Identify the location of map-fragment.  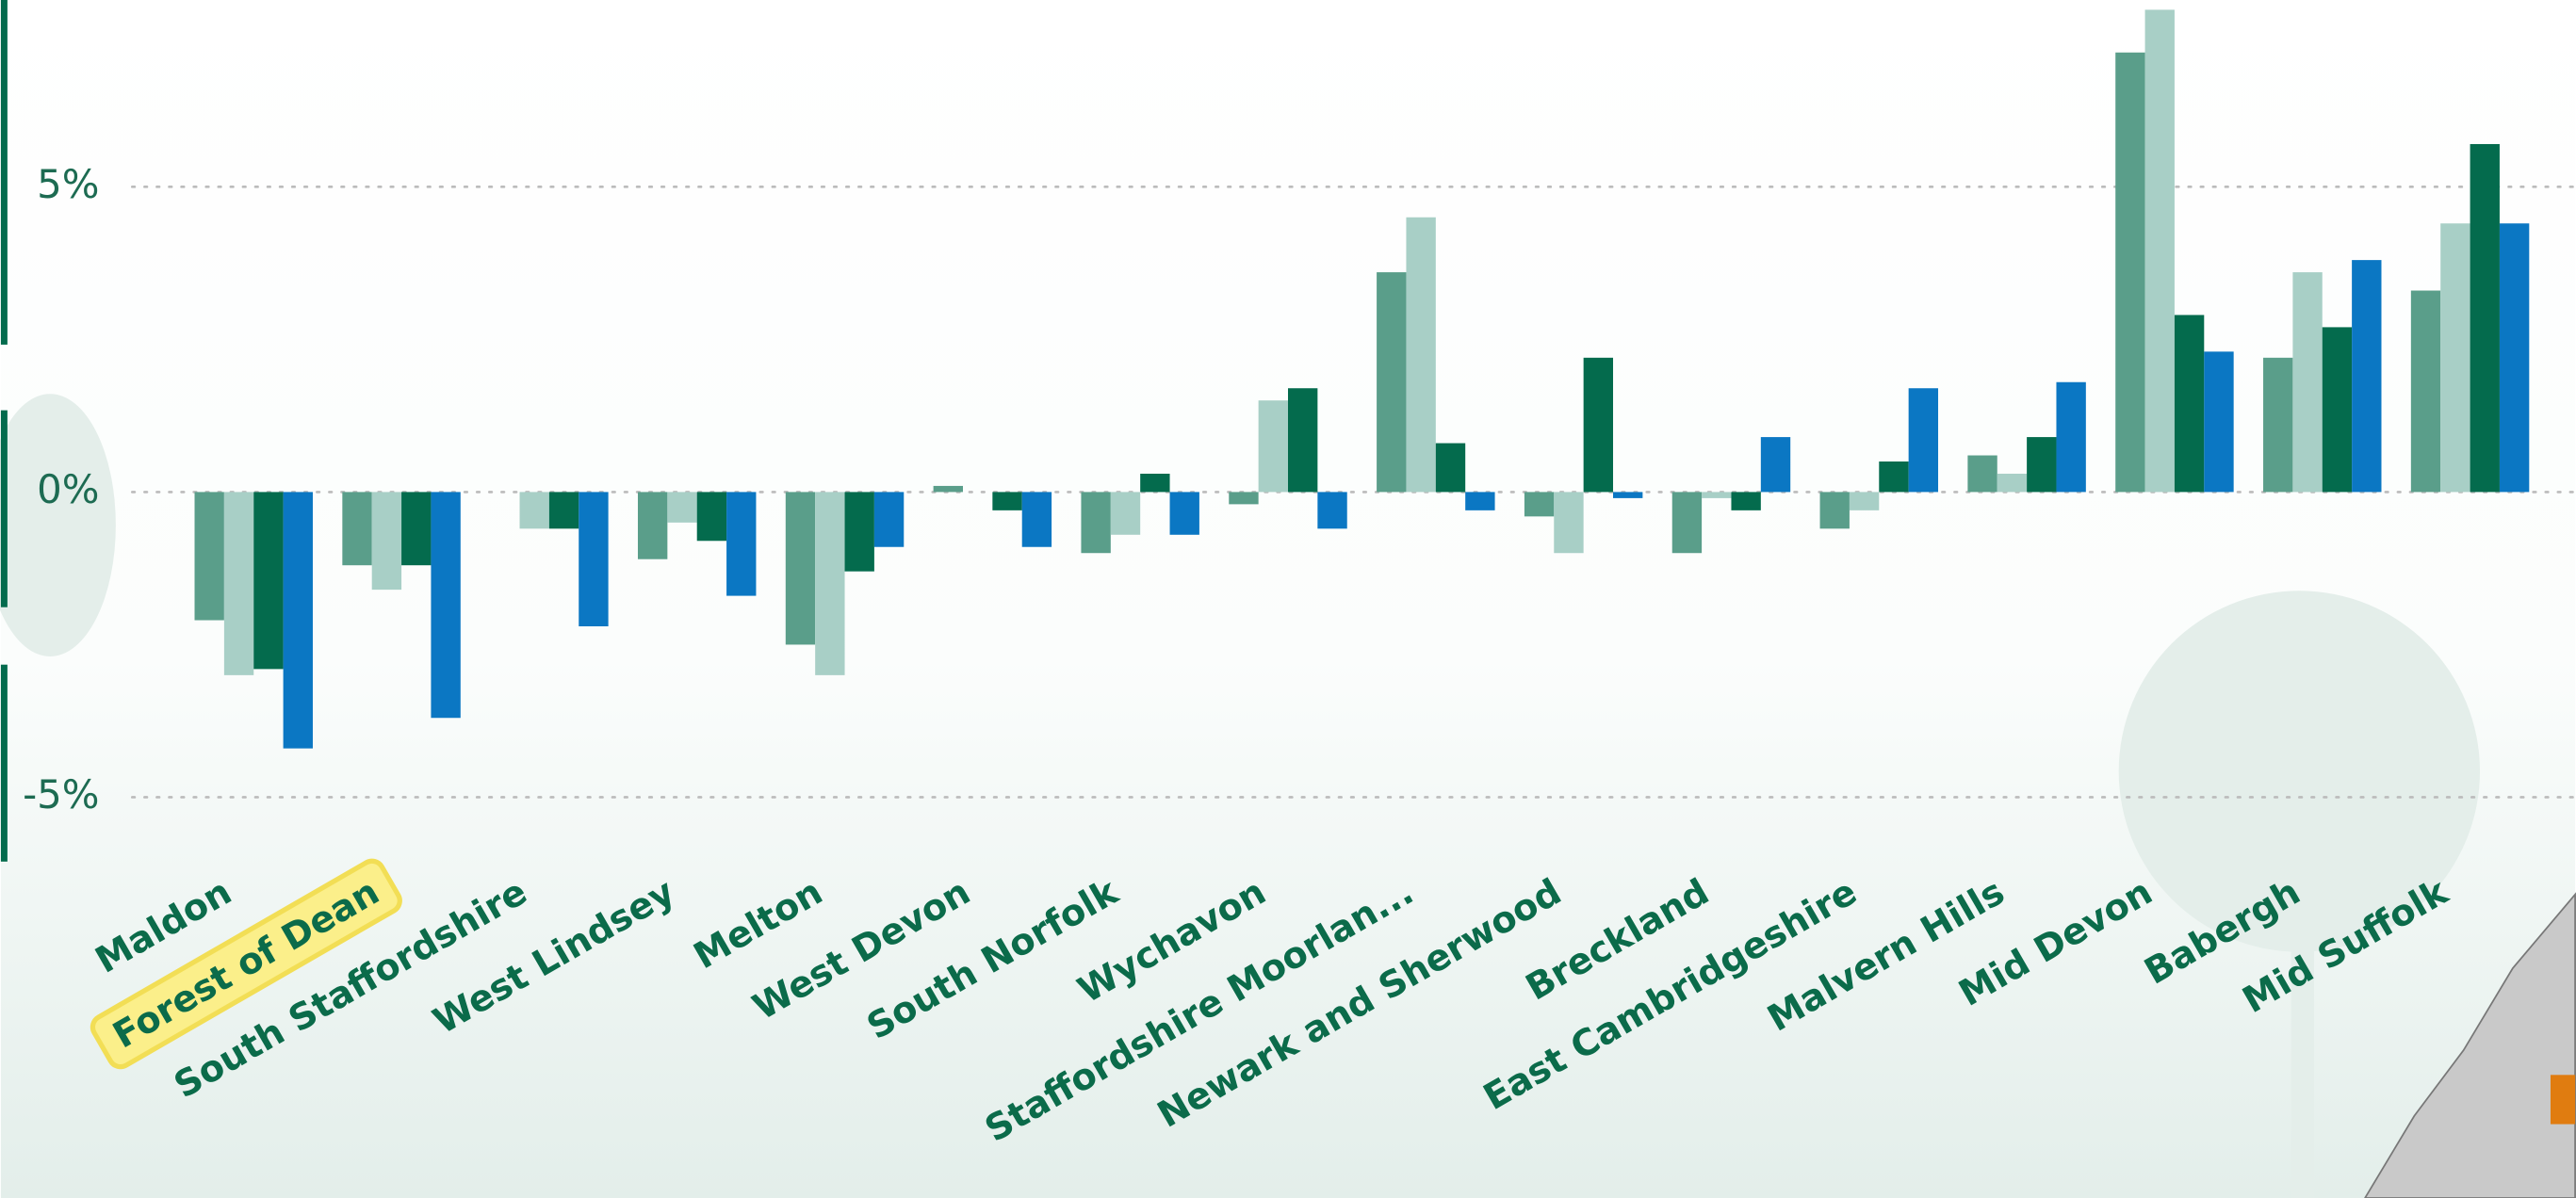
(2470, 1045).